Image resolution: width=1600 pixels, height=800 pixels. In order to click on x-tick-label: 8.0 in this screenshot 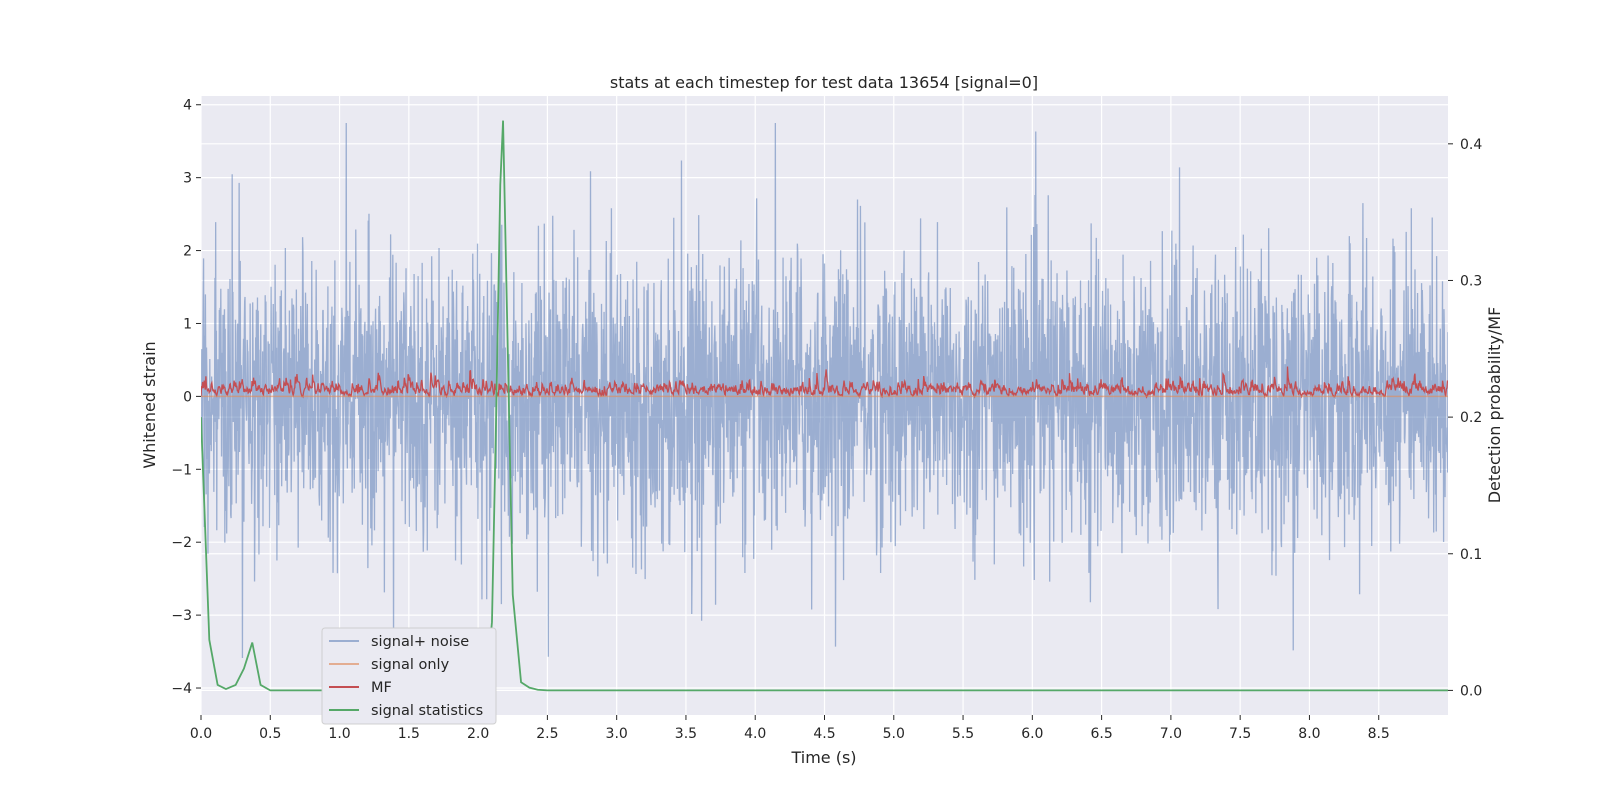, I will do `click(1309, 734)`.